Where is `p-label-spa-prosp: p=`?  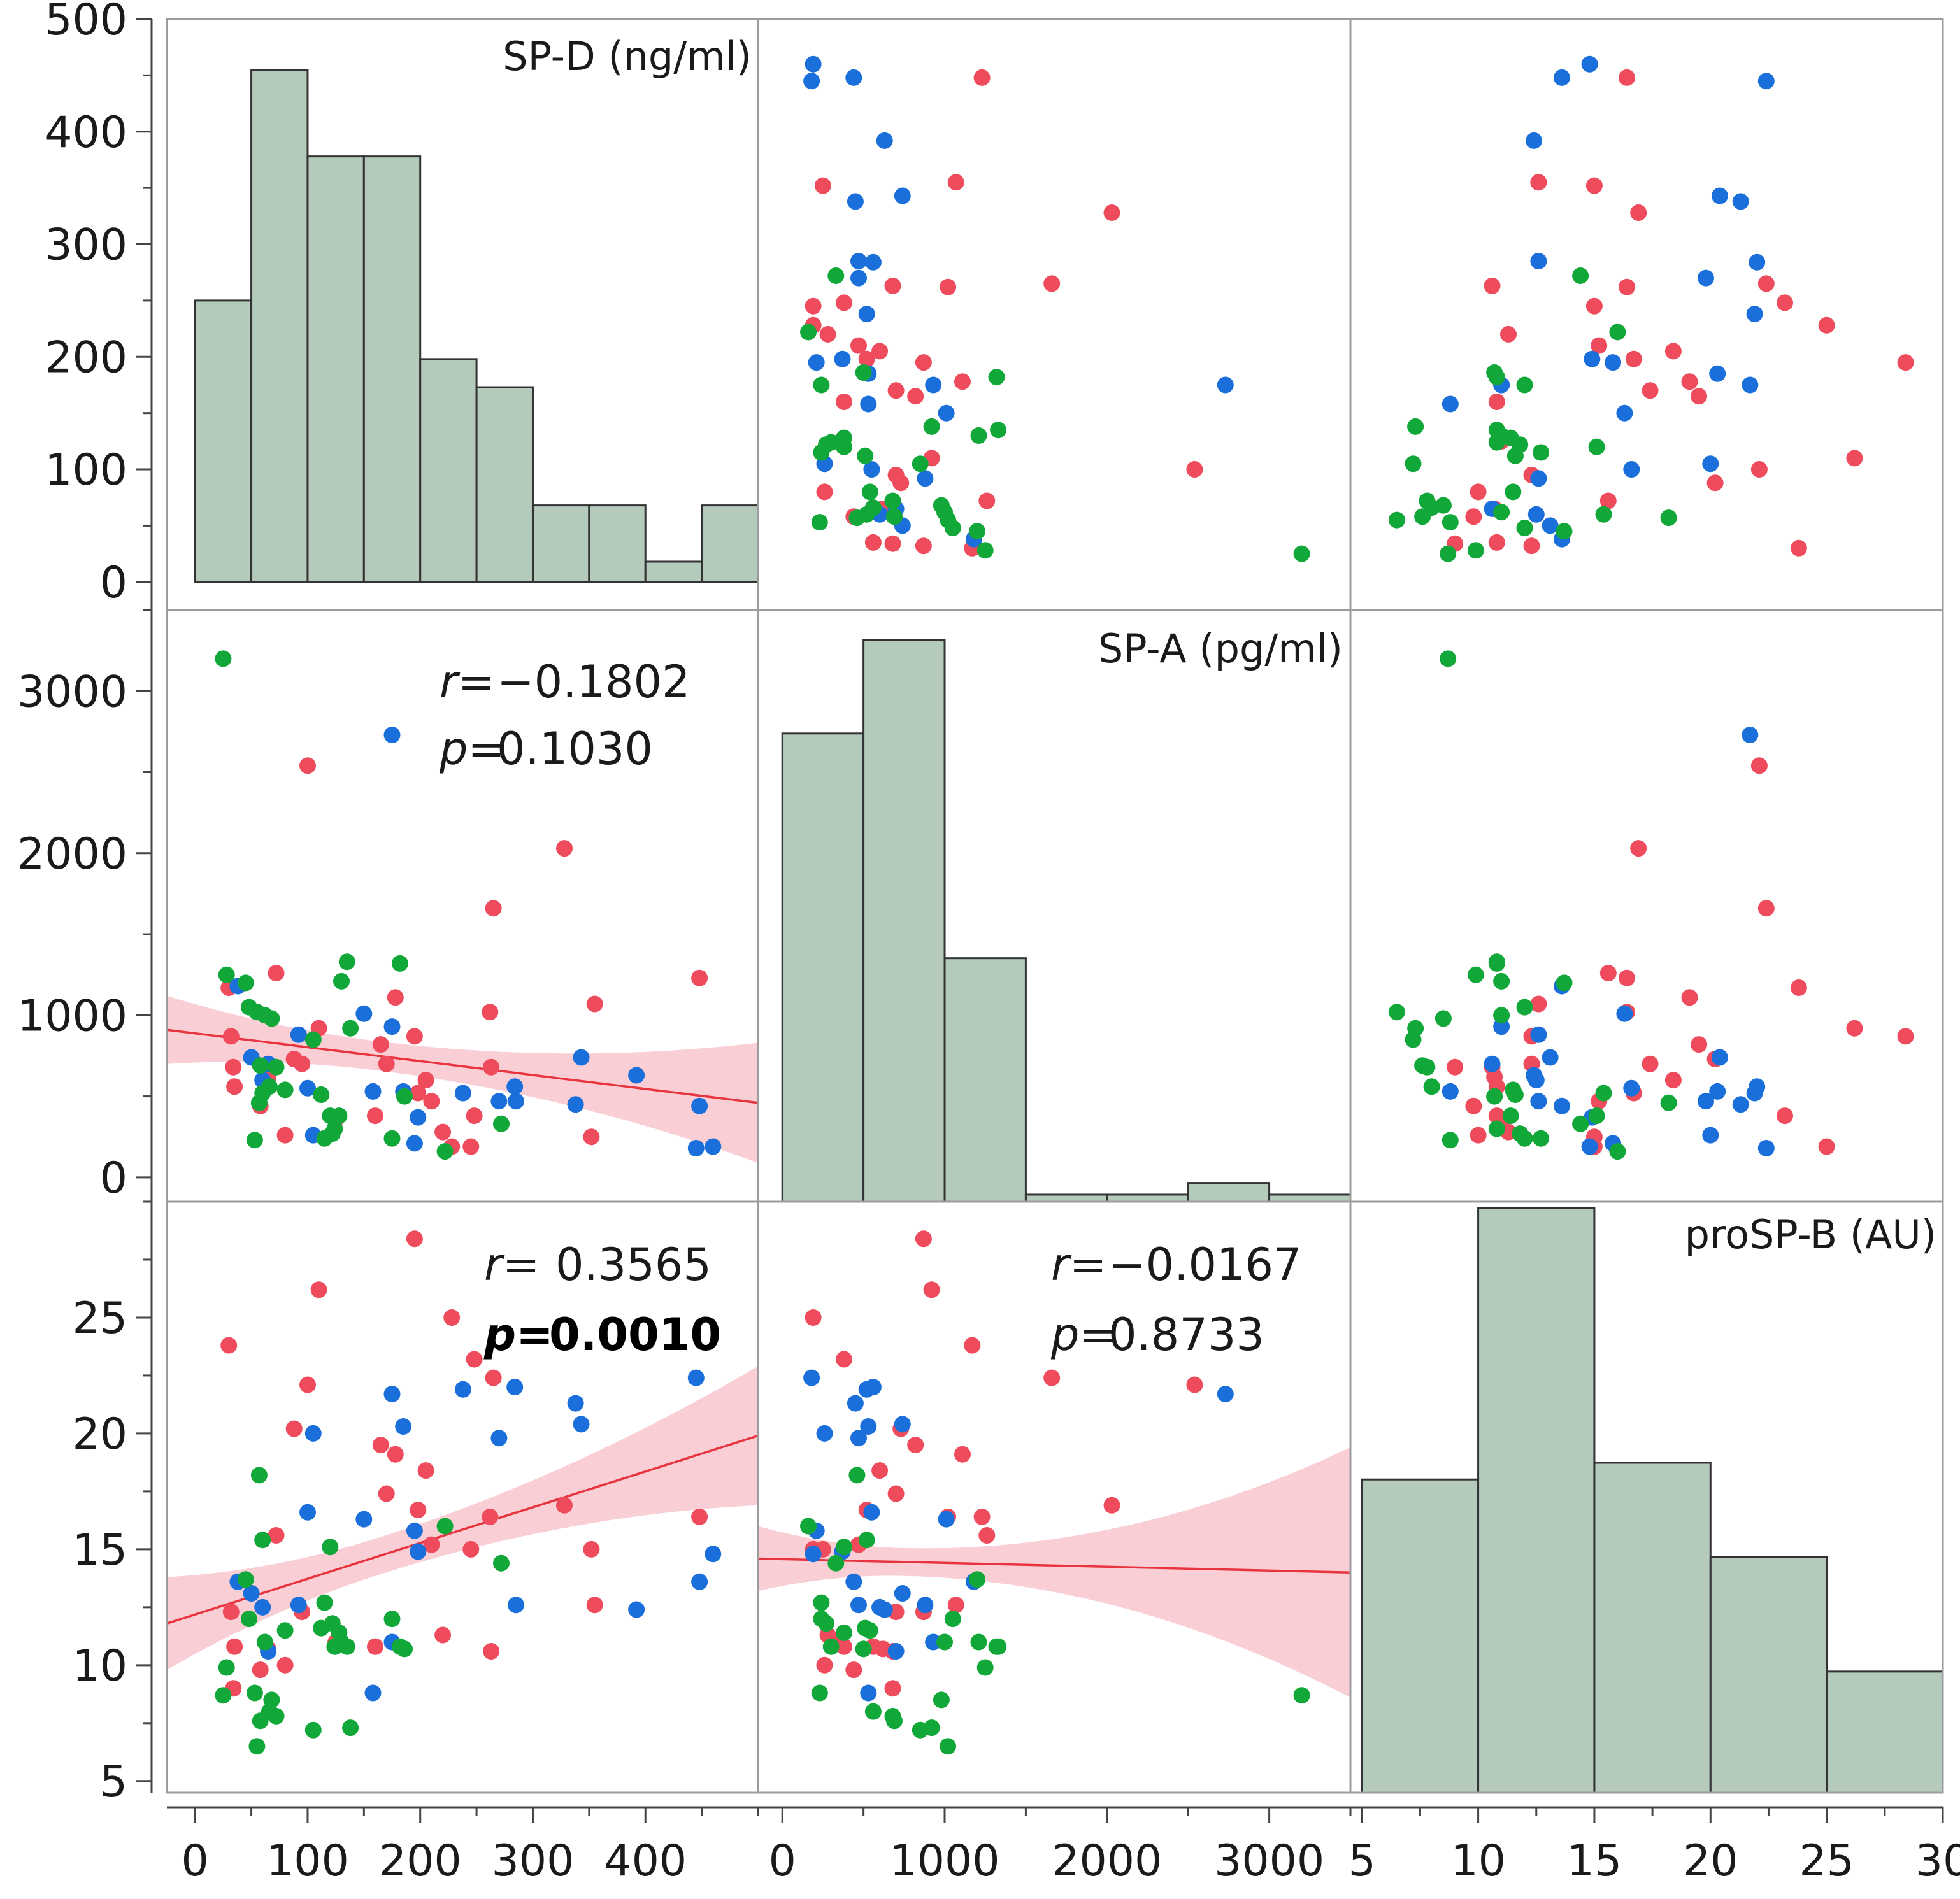 p-label-spa-prosp: p= is located at coordinates (1083, 1335).